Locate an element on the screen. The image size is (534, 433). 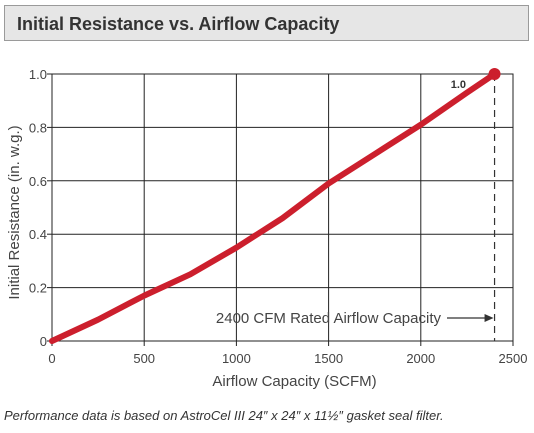
y-tick-label: 1.0 is located at coordinates (38, 74).